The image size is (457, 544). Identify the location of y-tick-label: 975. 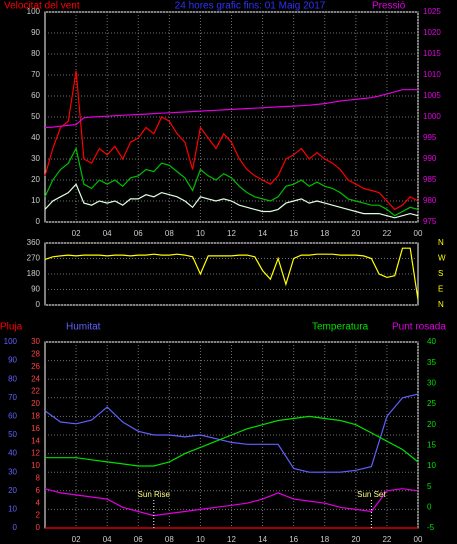
(430, 221).